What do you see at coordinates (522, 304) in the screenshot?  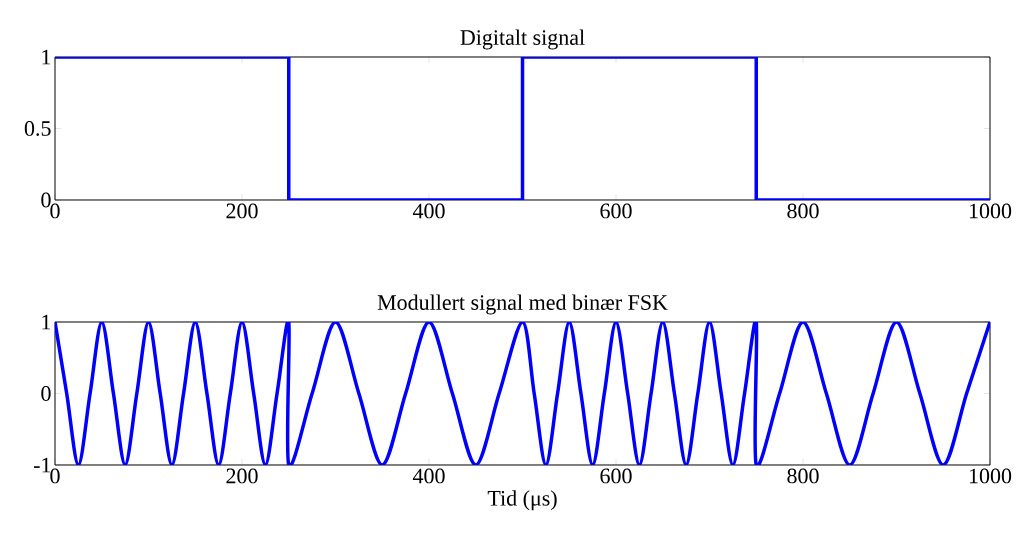 I see `chart-title: Modullert signal med binær FSK` at bounding box center [522, 304].